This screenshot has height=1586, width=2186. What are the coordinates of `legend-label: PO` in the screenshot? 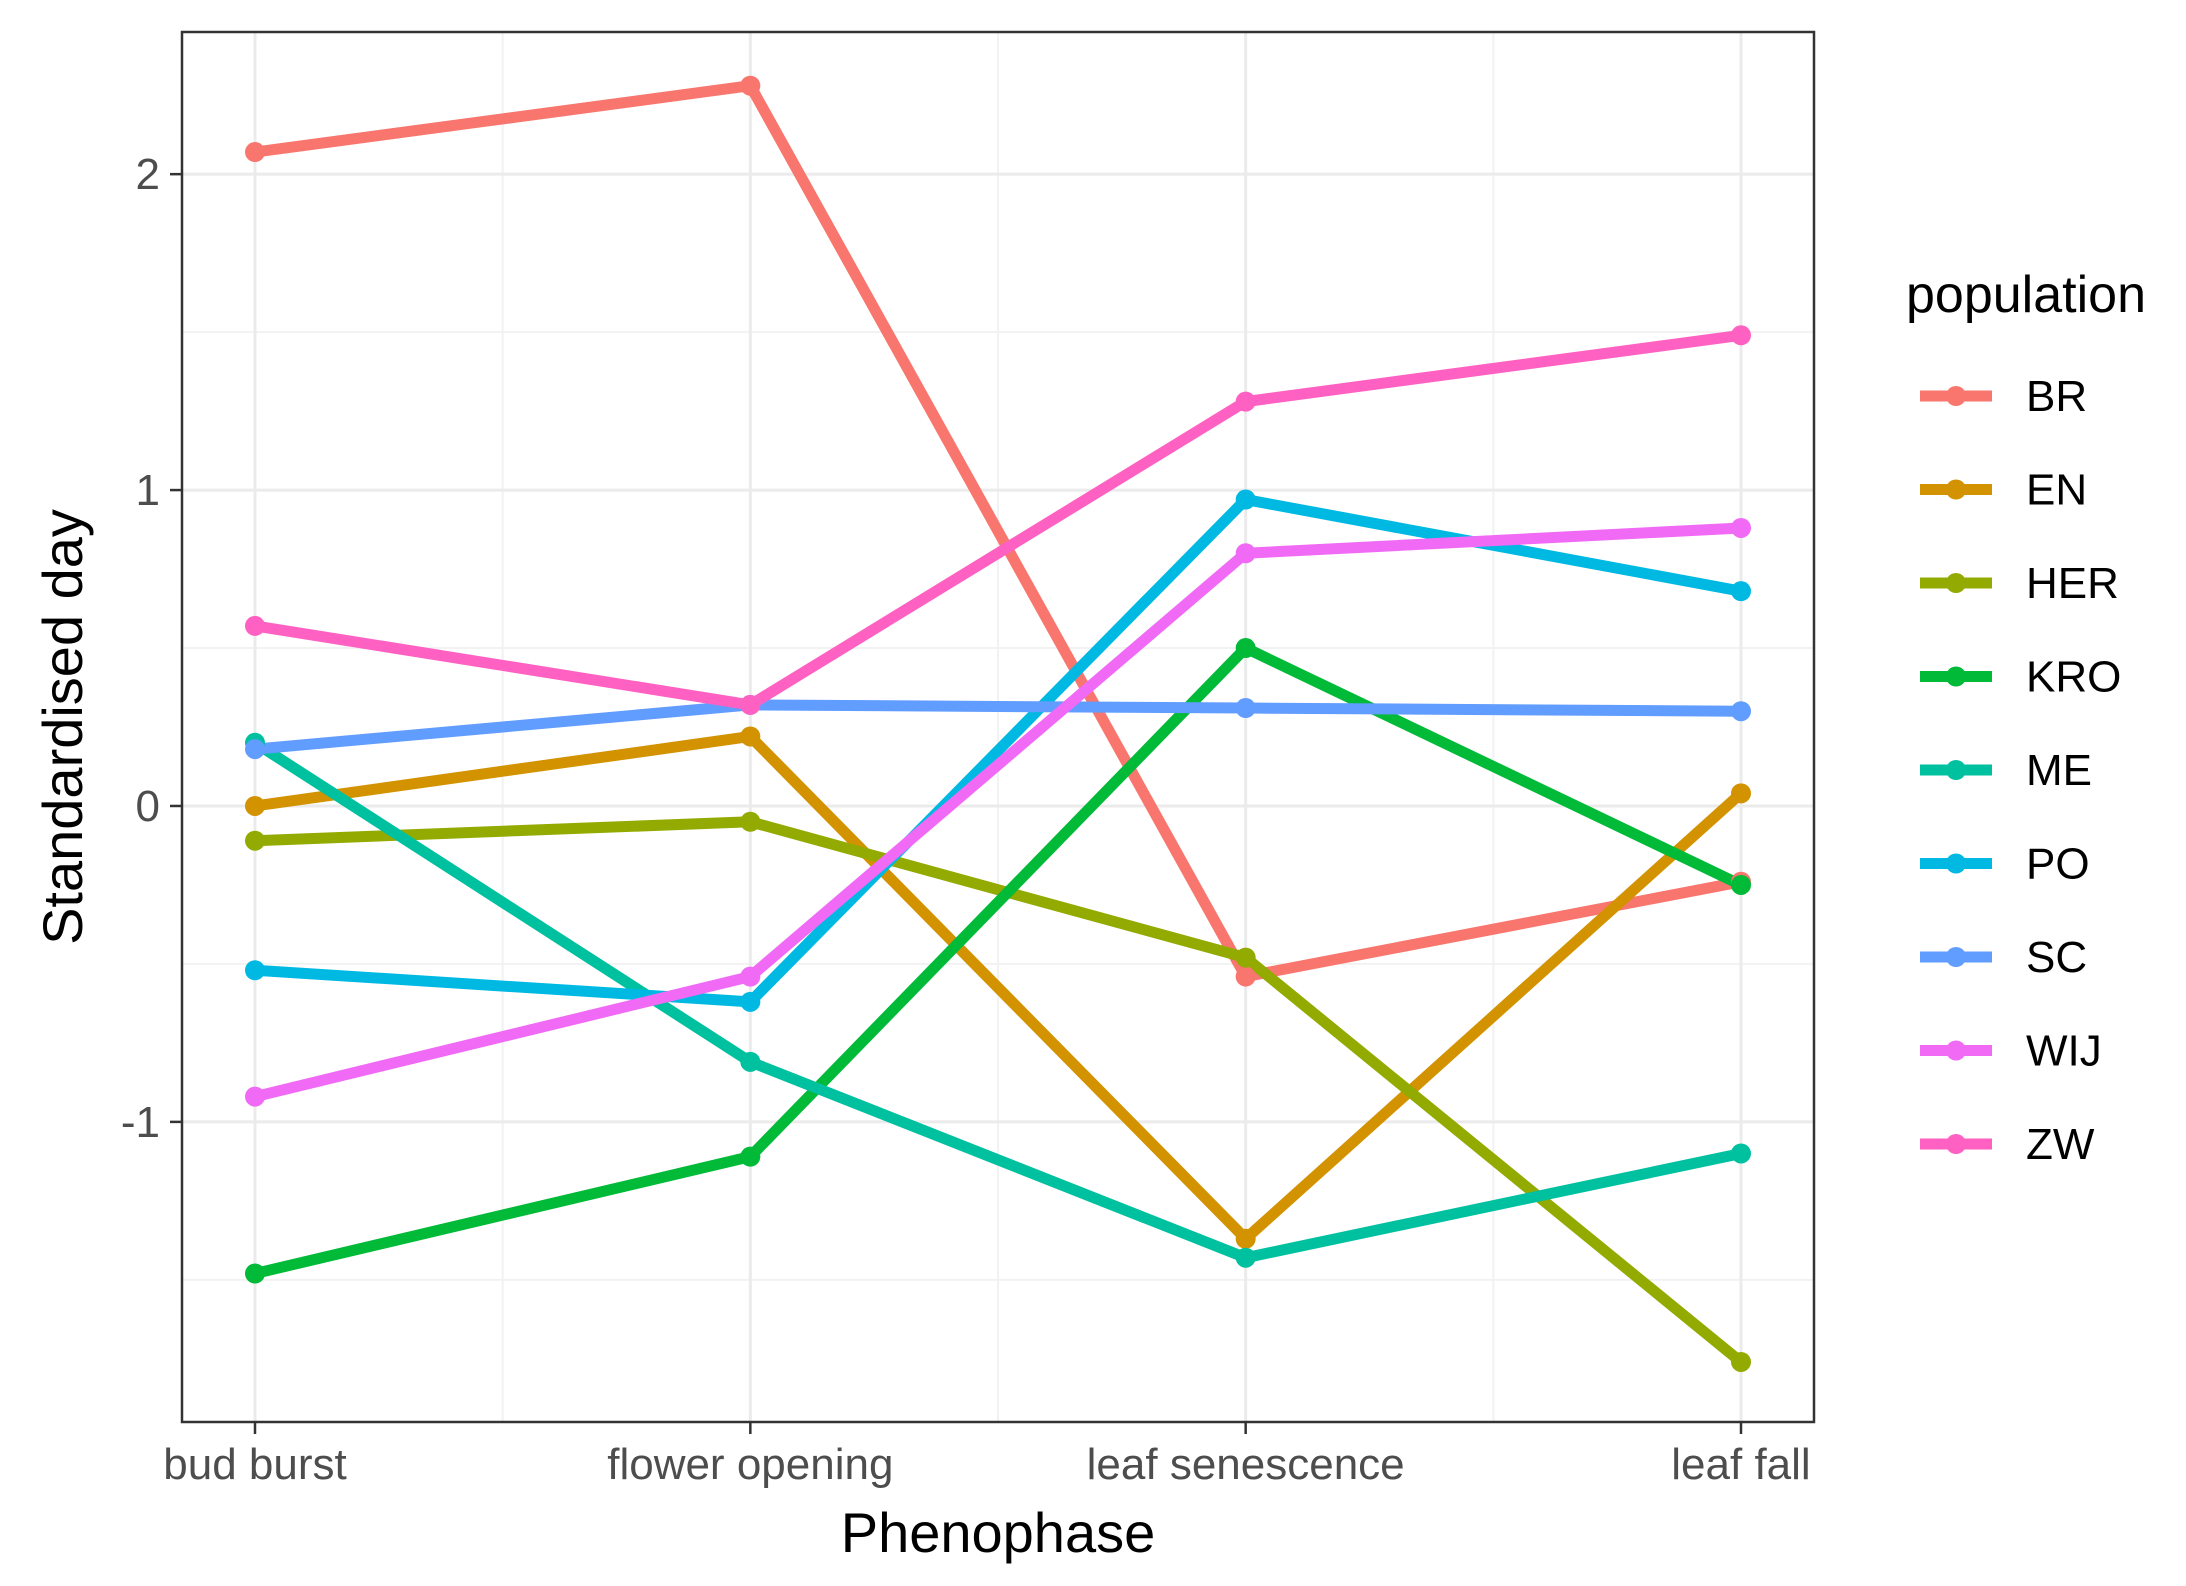 It's located at (2058, 864).